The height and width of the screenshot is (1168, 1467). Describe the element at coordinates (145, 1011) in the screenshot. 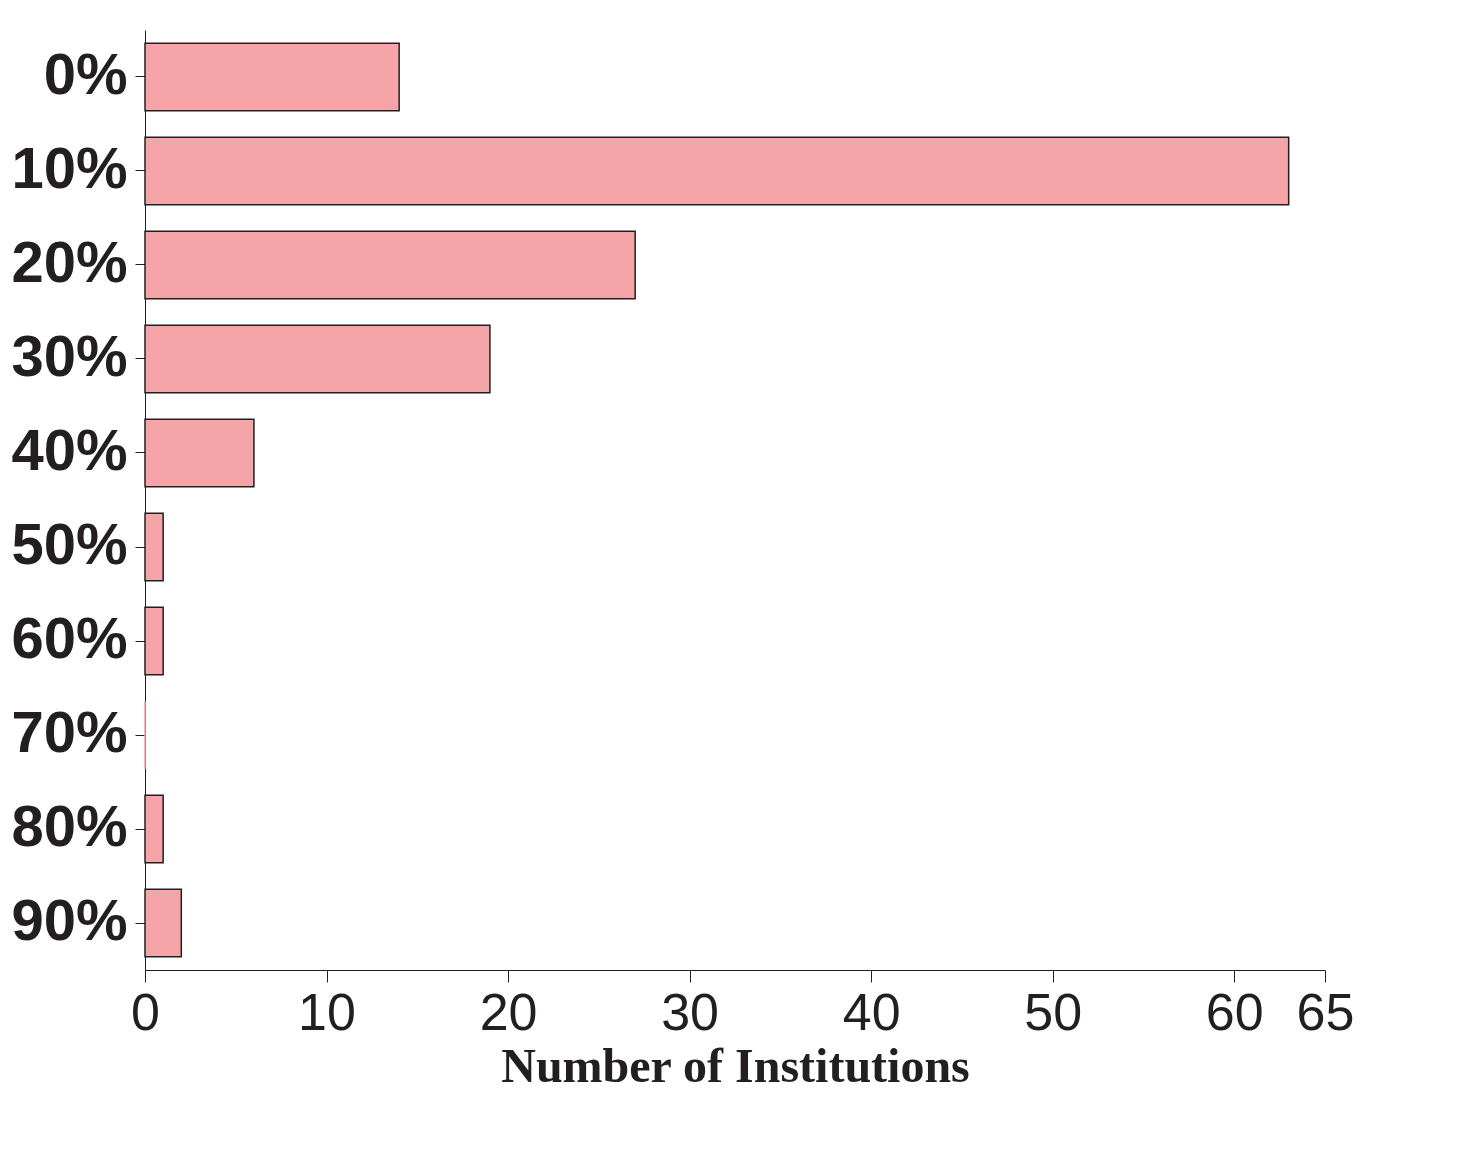

I see `x-tick-label: 0` at that location.